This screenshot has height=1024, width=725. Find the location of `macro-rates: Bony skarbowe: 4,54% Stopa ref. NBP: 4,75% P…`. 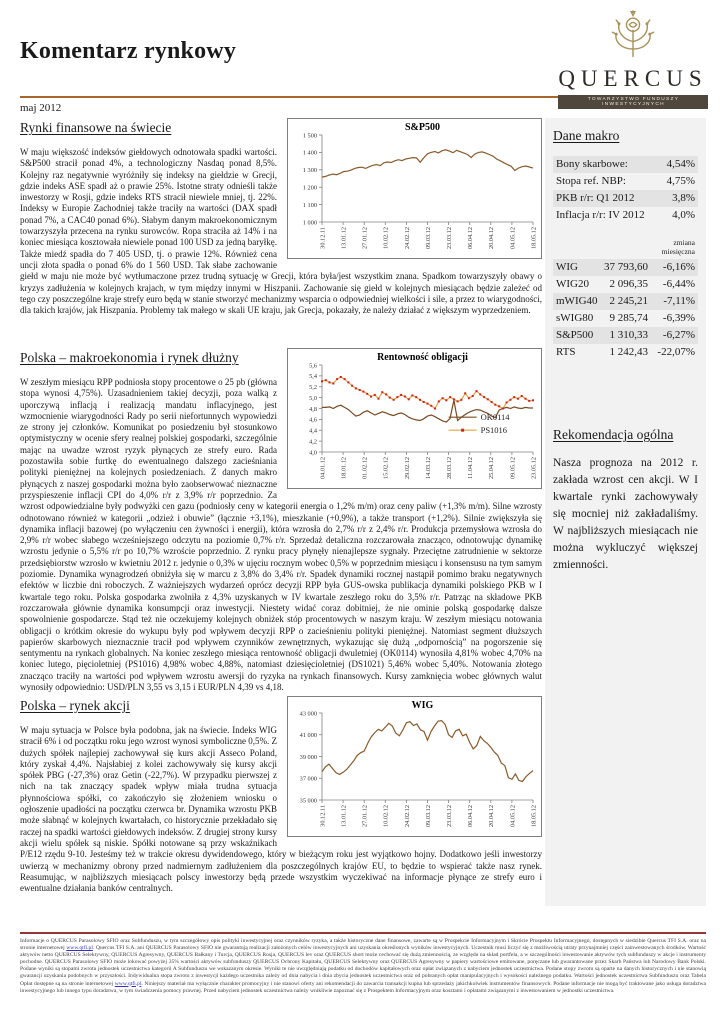

macro-rates: Bony skarbowe: 4,54% Stopa ref. NBP: 4,75% P… is located at coordinates (625, 190).